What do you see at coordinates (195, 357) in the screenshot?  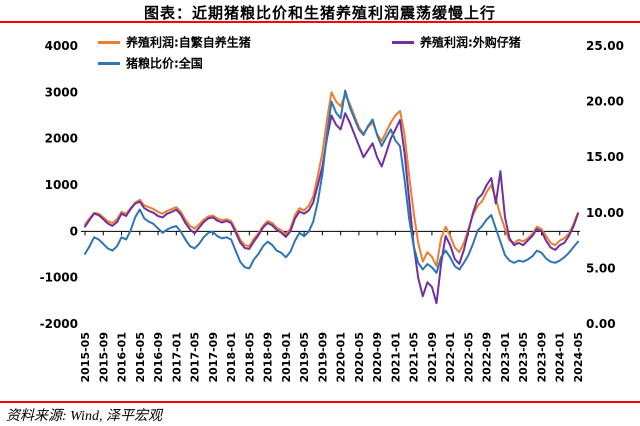 I see `x-axis-tick-label: 2017-05` at bounding box center [195, 357].